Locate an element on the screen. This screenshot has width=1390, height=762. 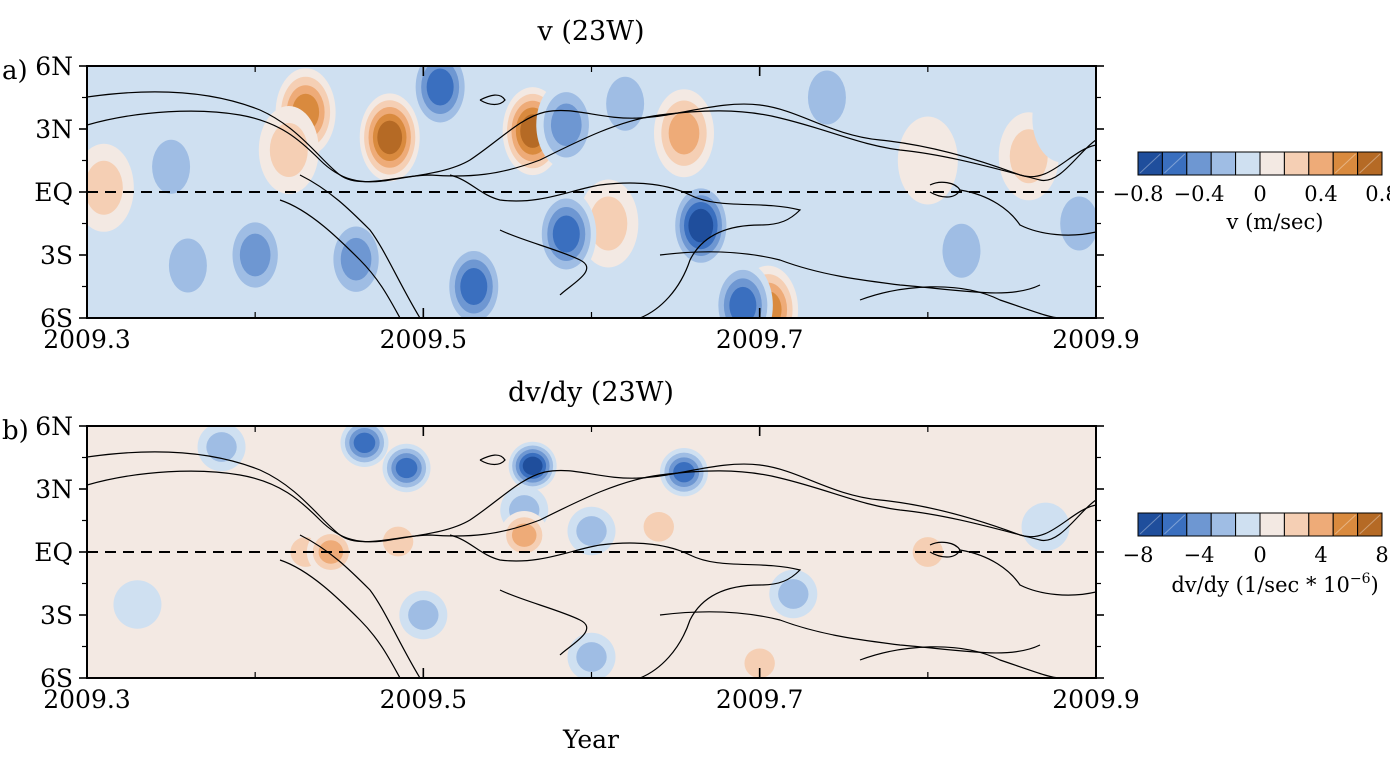
colorbar-tick-label: 8 is located at coordinates (1381, 555).